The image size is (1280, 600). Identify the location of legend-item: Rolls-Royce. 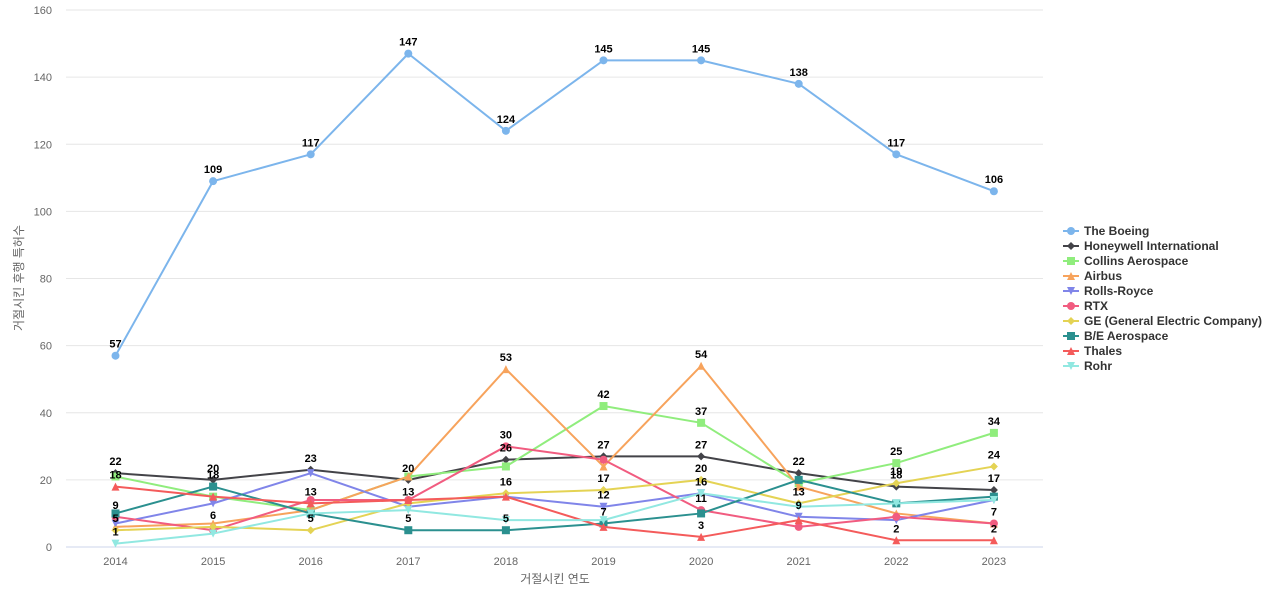
(1108, 291).